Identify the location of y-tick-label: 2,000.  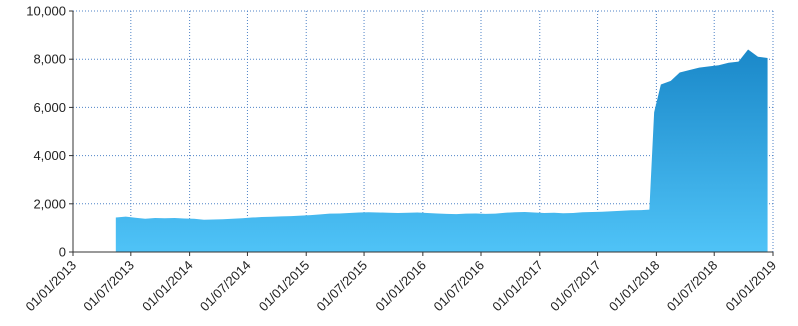
(49, 203).